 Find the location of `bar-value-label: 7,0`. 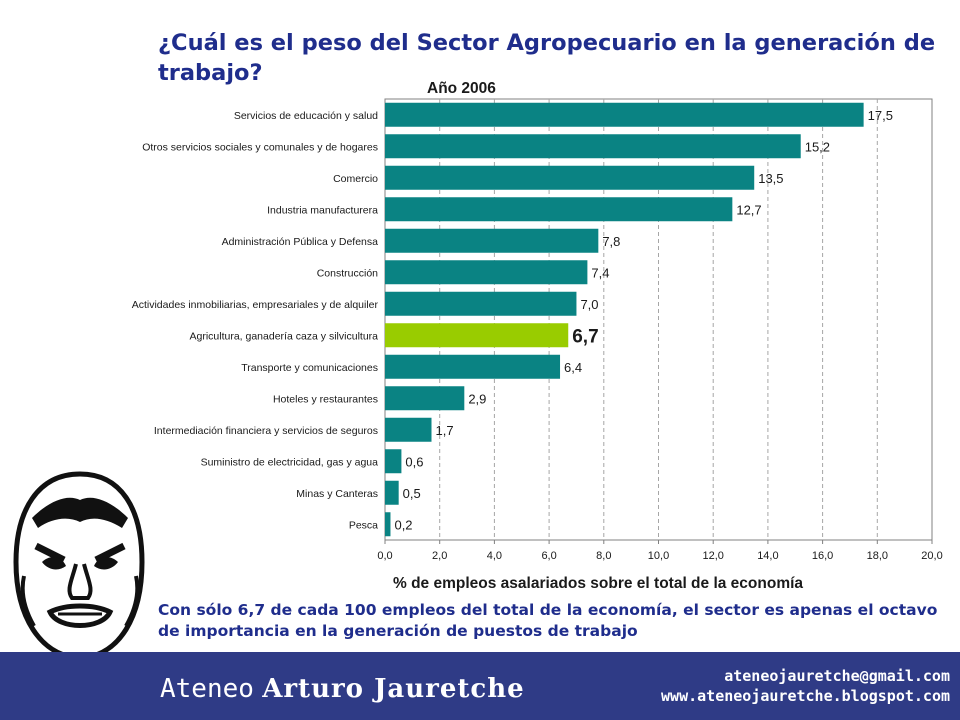

bar-value-label: 7,0 is located at coordinates (589, 304).